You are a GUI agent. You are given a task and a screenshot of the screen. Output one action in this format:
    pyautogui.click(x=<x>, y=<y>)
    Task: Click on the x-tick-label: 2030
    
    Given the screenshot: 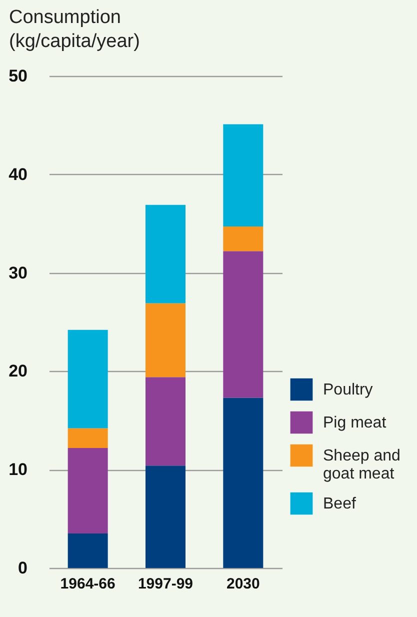 What is the action you would take?
    pyautogui.click(x=243, y=584)
    